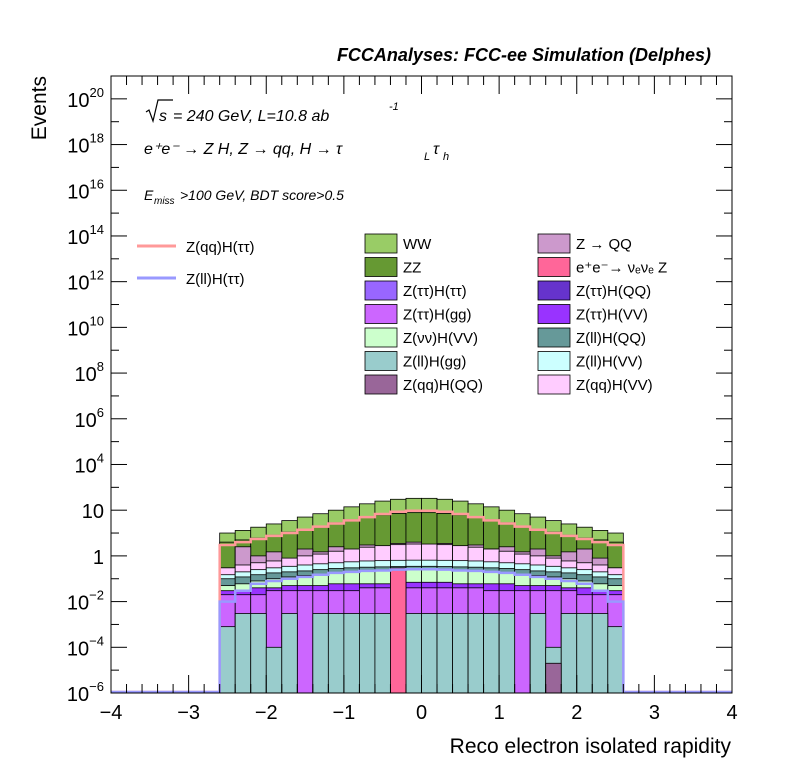 This screenshot has width=796, height=772. I want to click on legend-swatch-z-h, so click(381, 290).